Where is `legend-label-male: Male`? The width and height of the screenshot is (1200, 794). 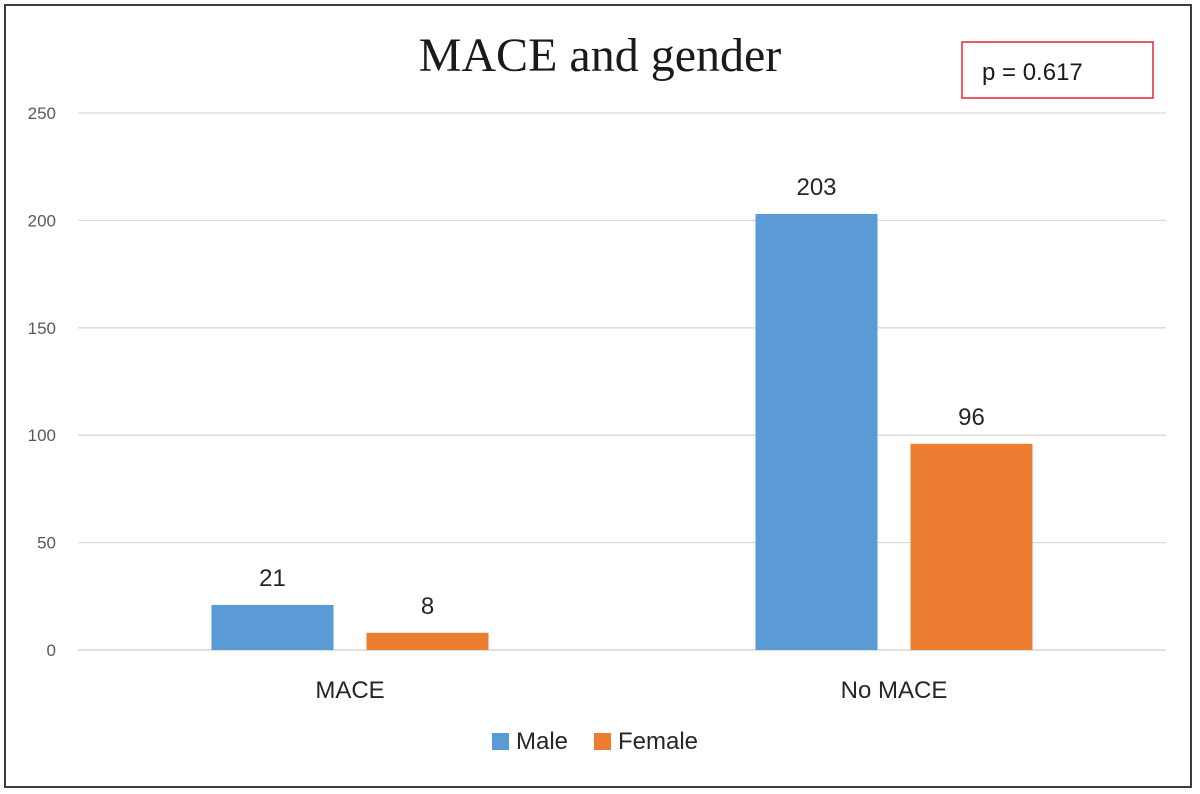 legend-label-male: Male is located at coordinates (542, 741).